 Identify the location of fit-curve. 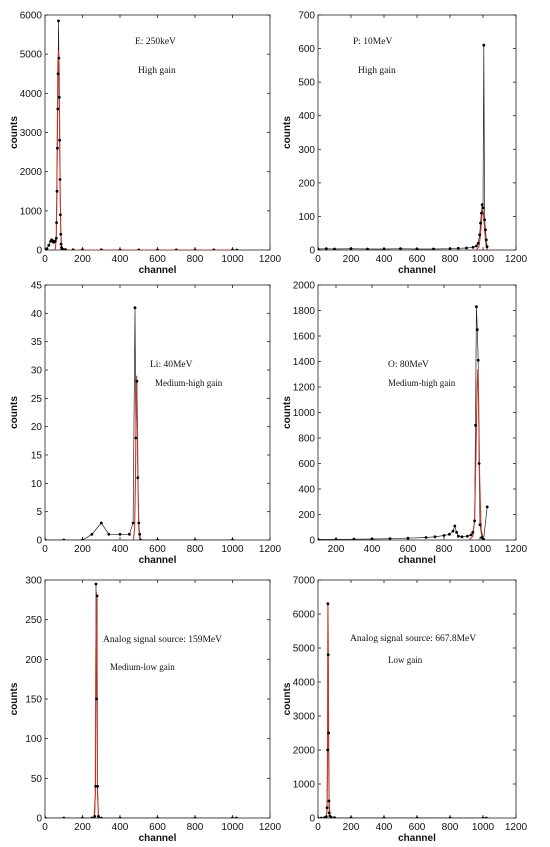
(482, 229).